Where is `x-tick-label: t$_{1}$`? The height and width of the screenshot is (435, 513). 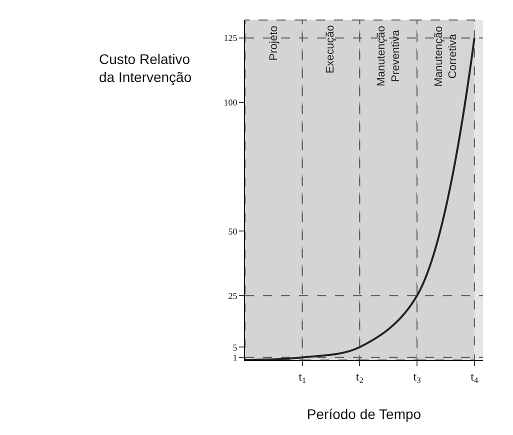
x-tick-label: t$_{1}$ is located at coordinates (302, 377).